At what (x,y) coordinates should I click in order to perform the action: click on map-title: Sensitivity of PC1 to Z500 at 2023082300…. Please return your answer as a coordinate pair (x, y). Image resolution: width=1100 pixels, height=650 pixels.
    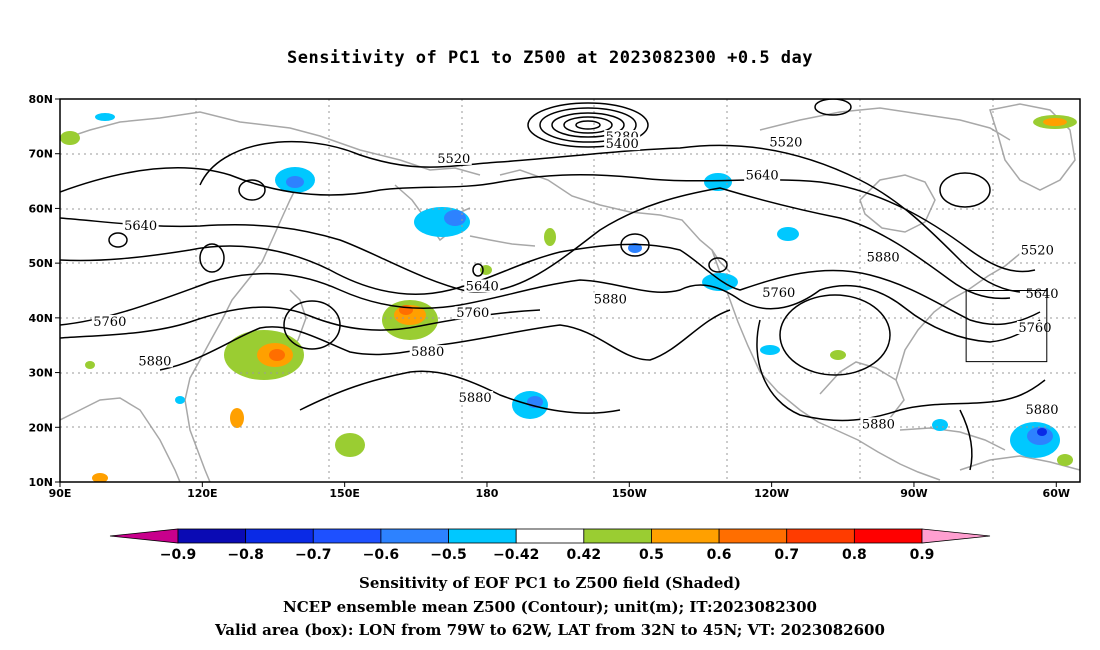
    Looking at the image, I should click on (549, 58).